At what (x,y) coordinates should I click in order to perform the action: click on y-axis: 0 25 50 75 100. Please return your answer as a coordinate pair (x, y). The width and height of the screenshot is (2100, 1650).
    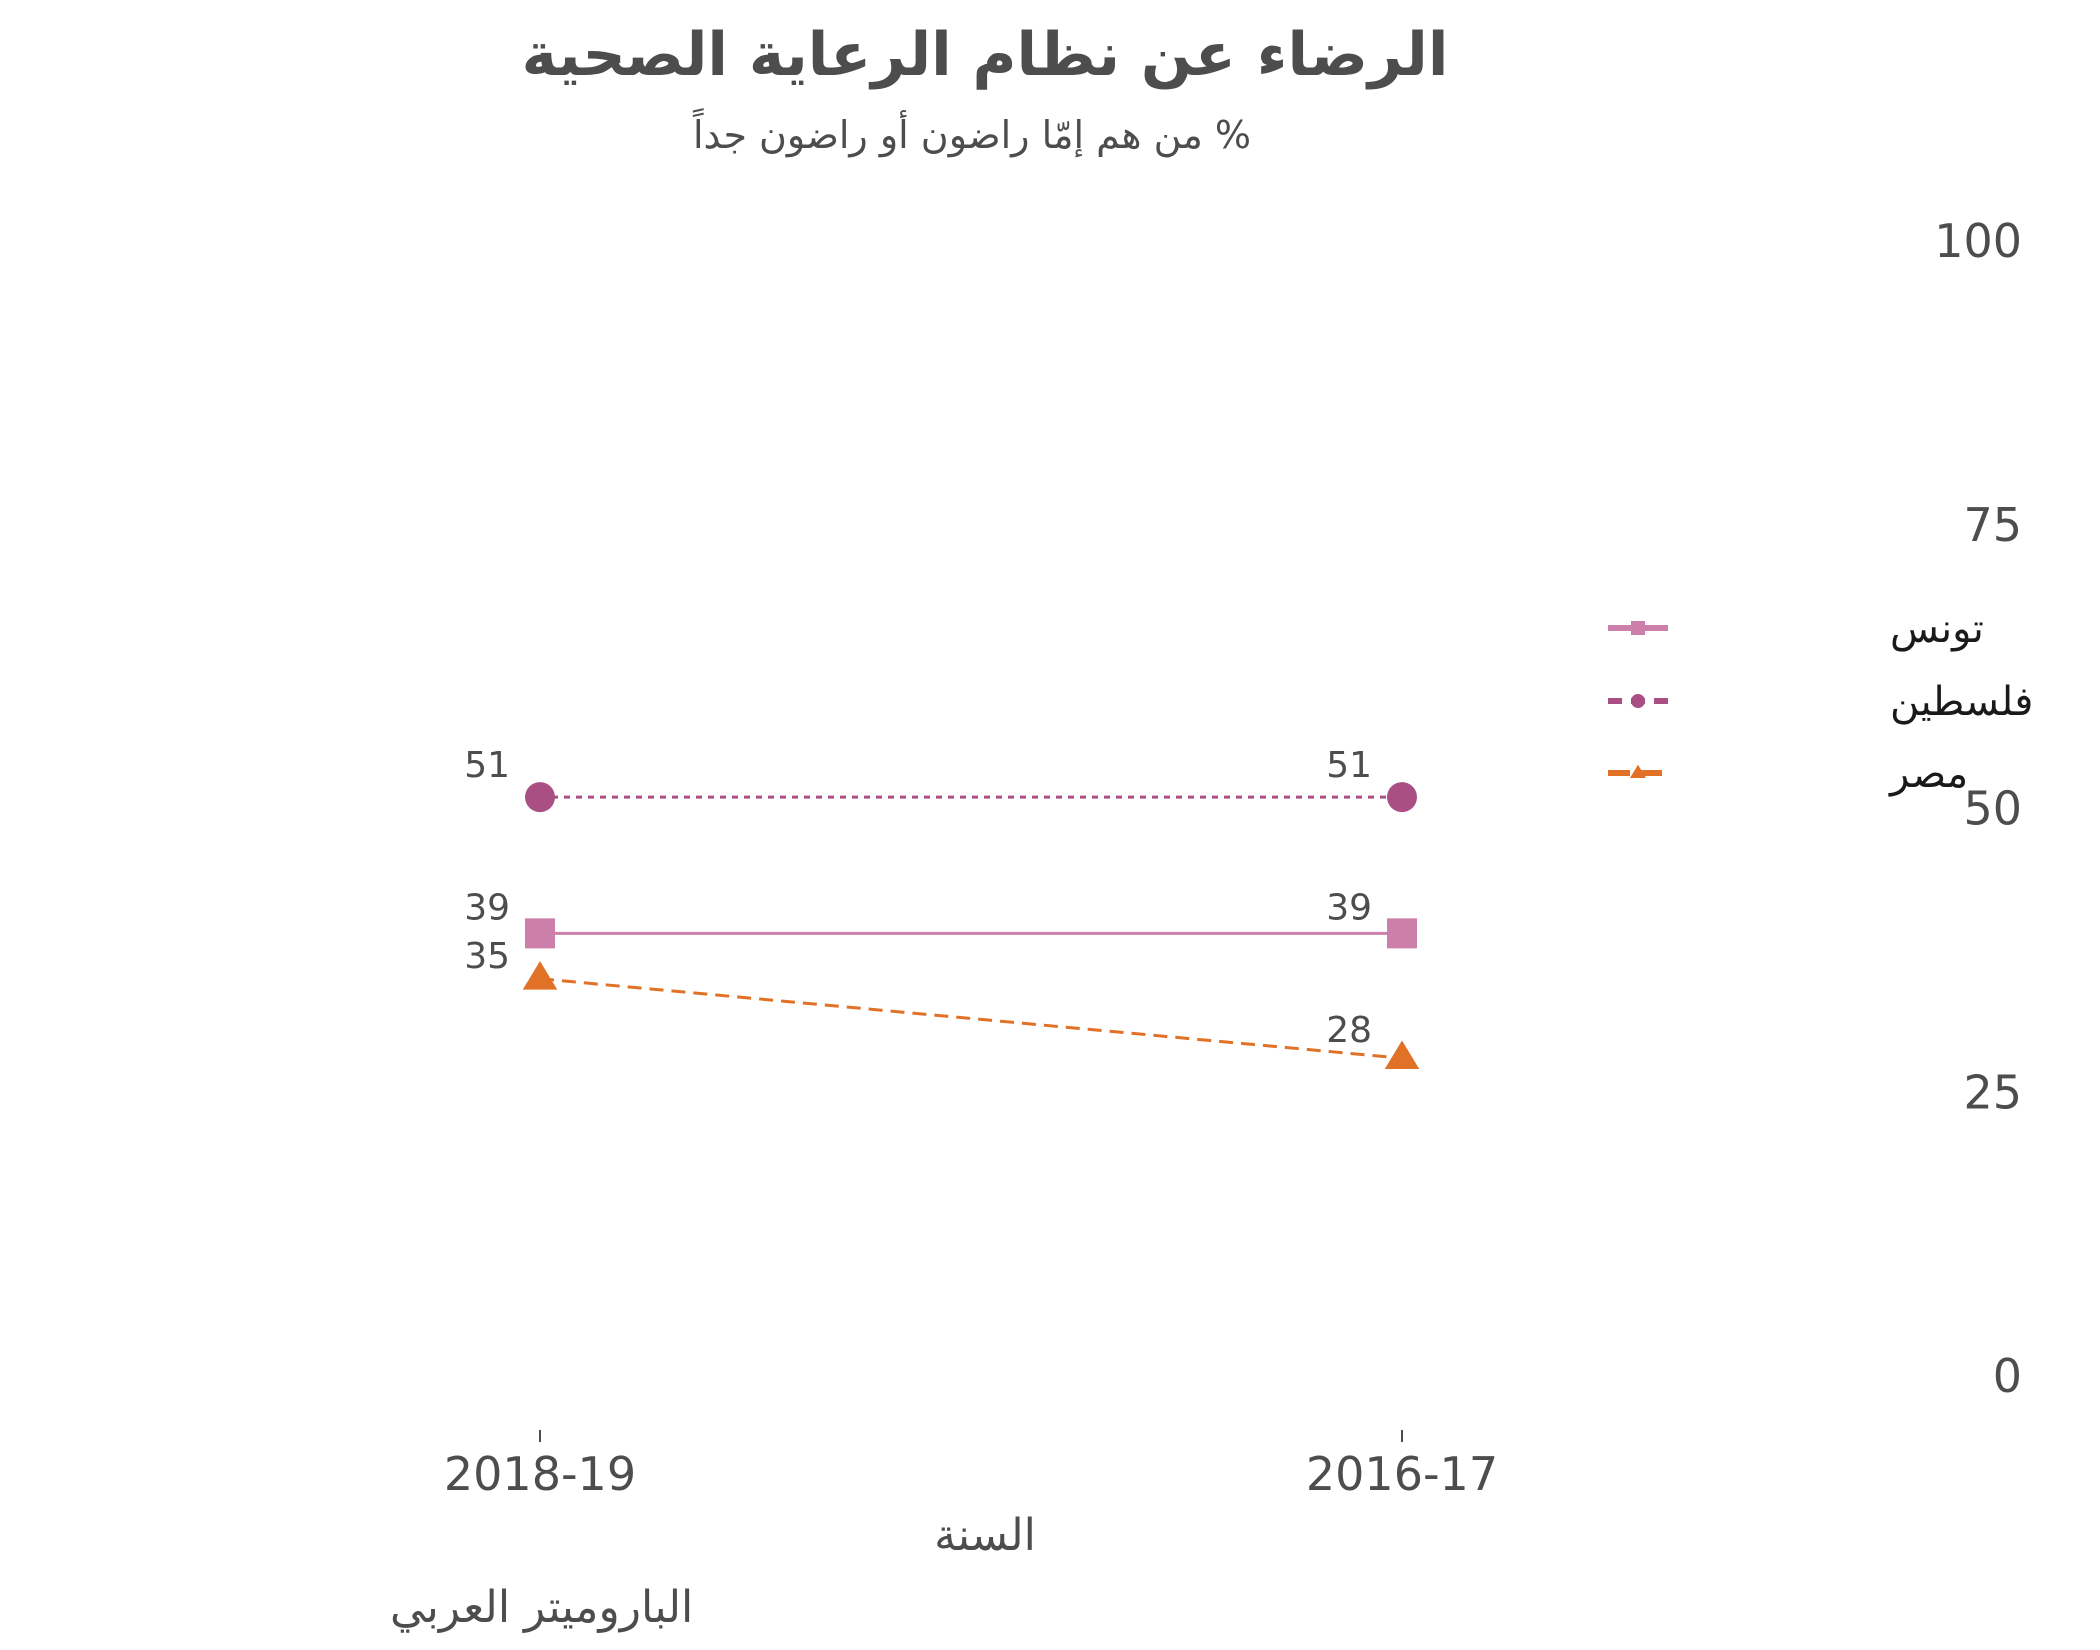
    Looking at the image, I should click on (1978, 808).